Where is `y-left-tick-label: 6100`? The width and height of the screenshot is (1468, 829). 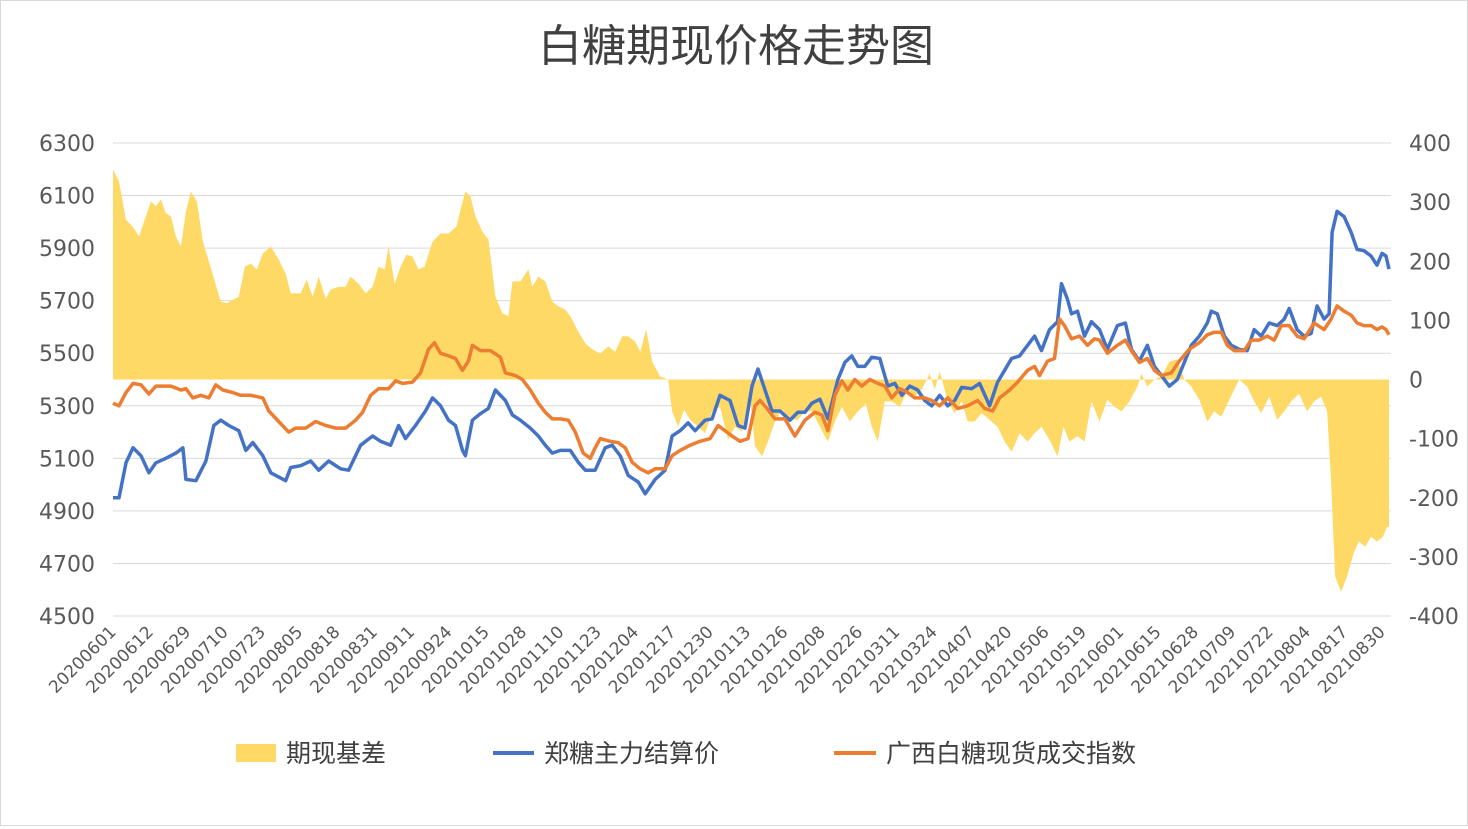 y-left-tick-label: 6100 is located at coordinates (67, 197).